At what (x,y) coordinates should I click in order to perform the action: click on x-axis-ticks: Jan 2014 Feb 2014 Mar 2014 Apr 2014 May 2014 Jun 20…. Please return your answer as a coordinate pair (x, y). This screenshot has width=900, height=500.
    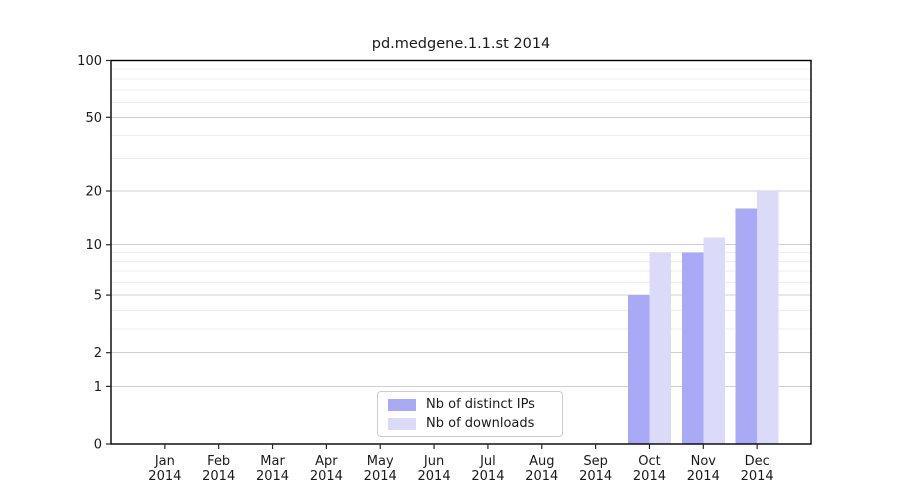
    Looking at the image, I should click on (461, 464).